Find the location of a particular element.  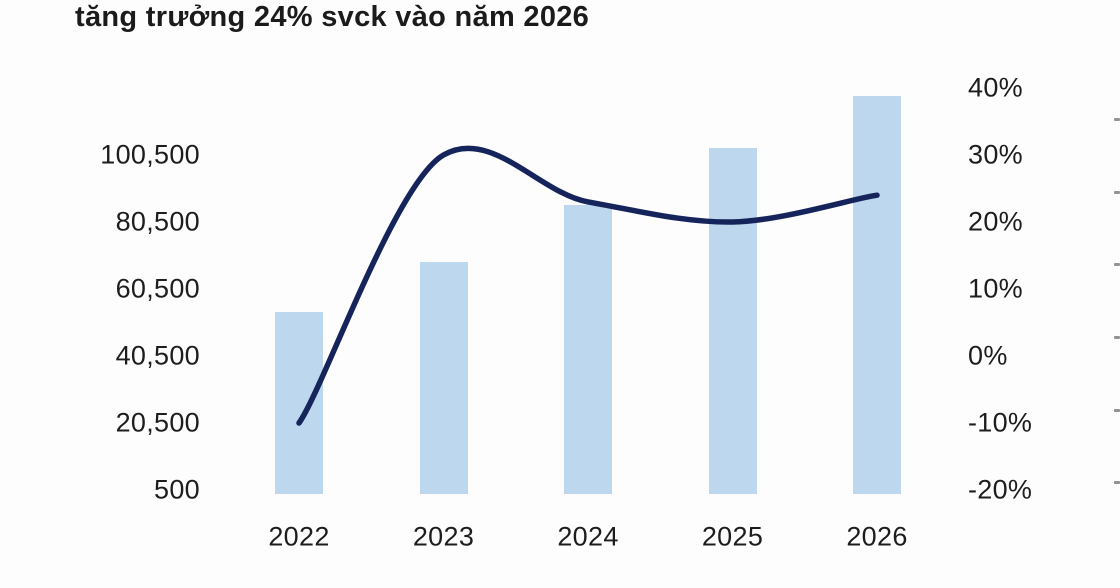

left-axis-tick-label: 60,500 is located at coordinates (157, 288).